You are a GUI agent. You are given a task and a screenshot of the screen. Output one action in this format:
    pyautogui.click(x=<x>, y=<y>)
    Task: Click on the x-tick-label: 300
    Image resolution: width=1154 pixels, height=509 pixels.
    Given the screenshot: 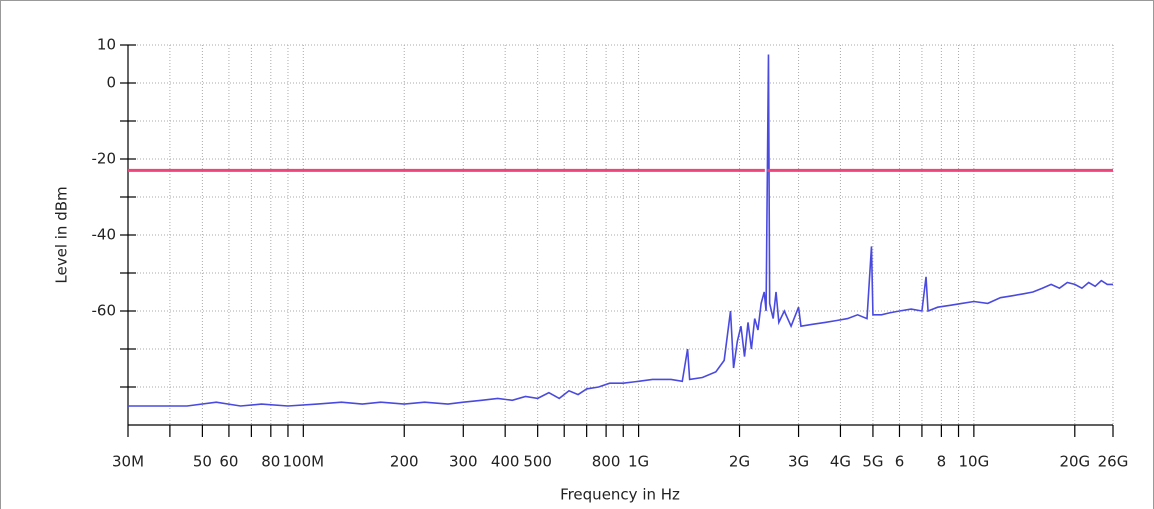 What is the action you would take?
    pyautogui.click(x=463, y=462)
    